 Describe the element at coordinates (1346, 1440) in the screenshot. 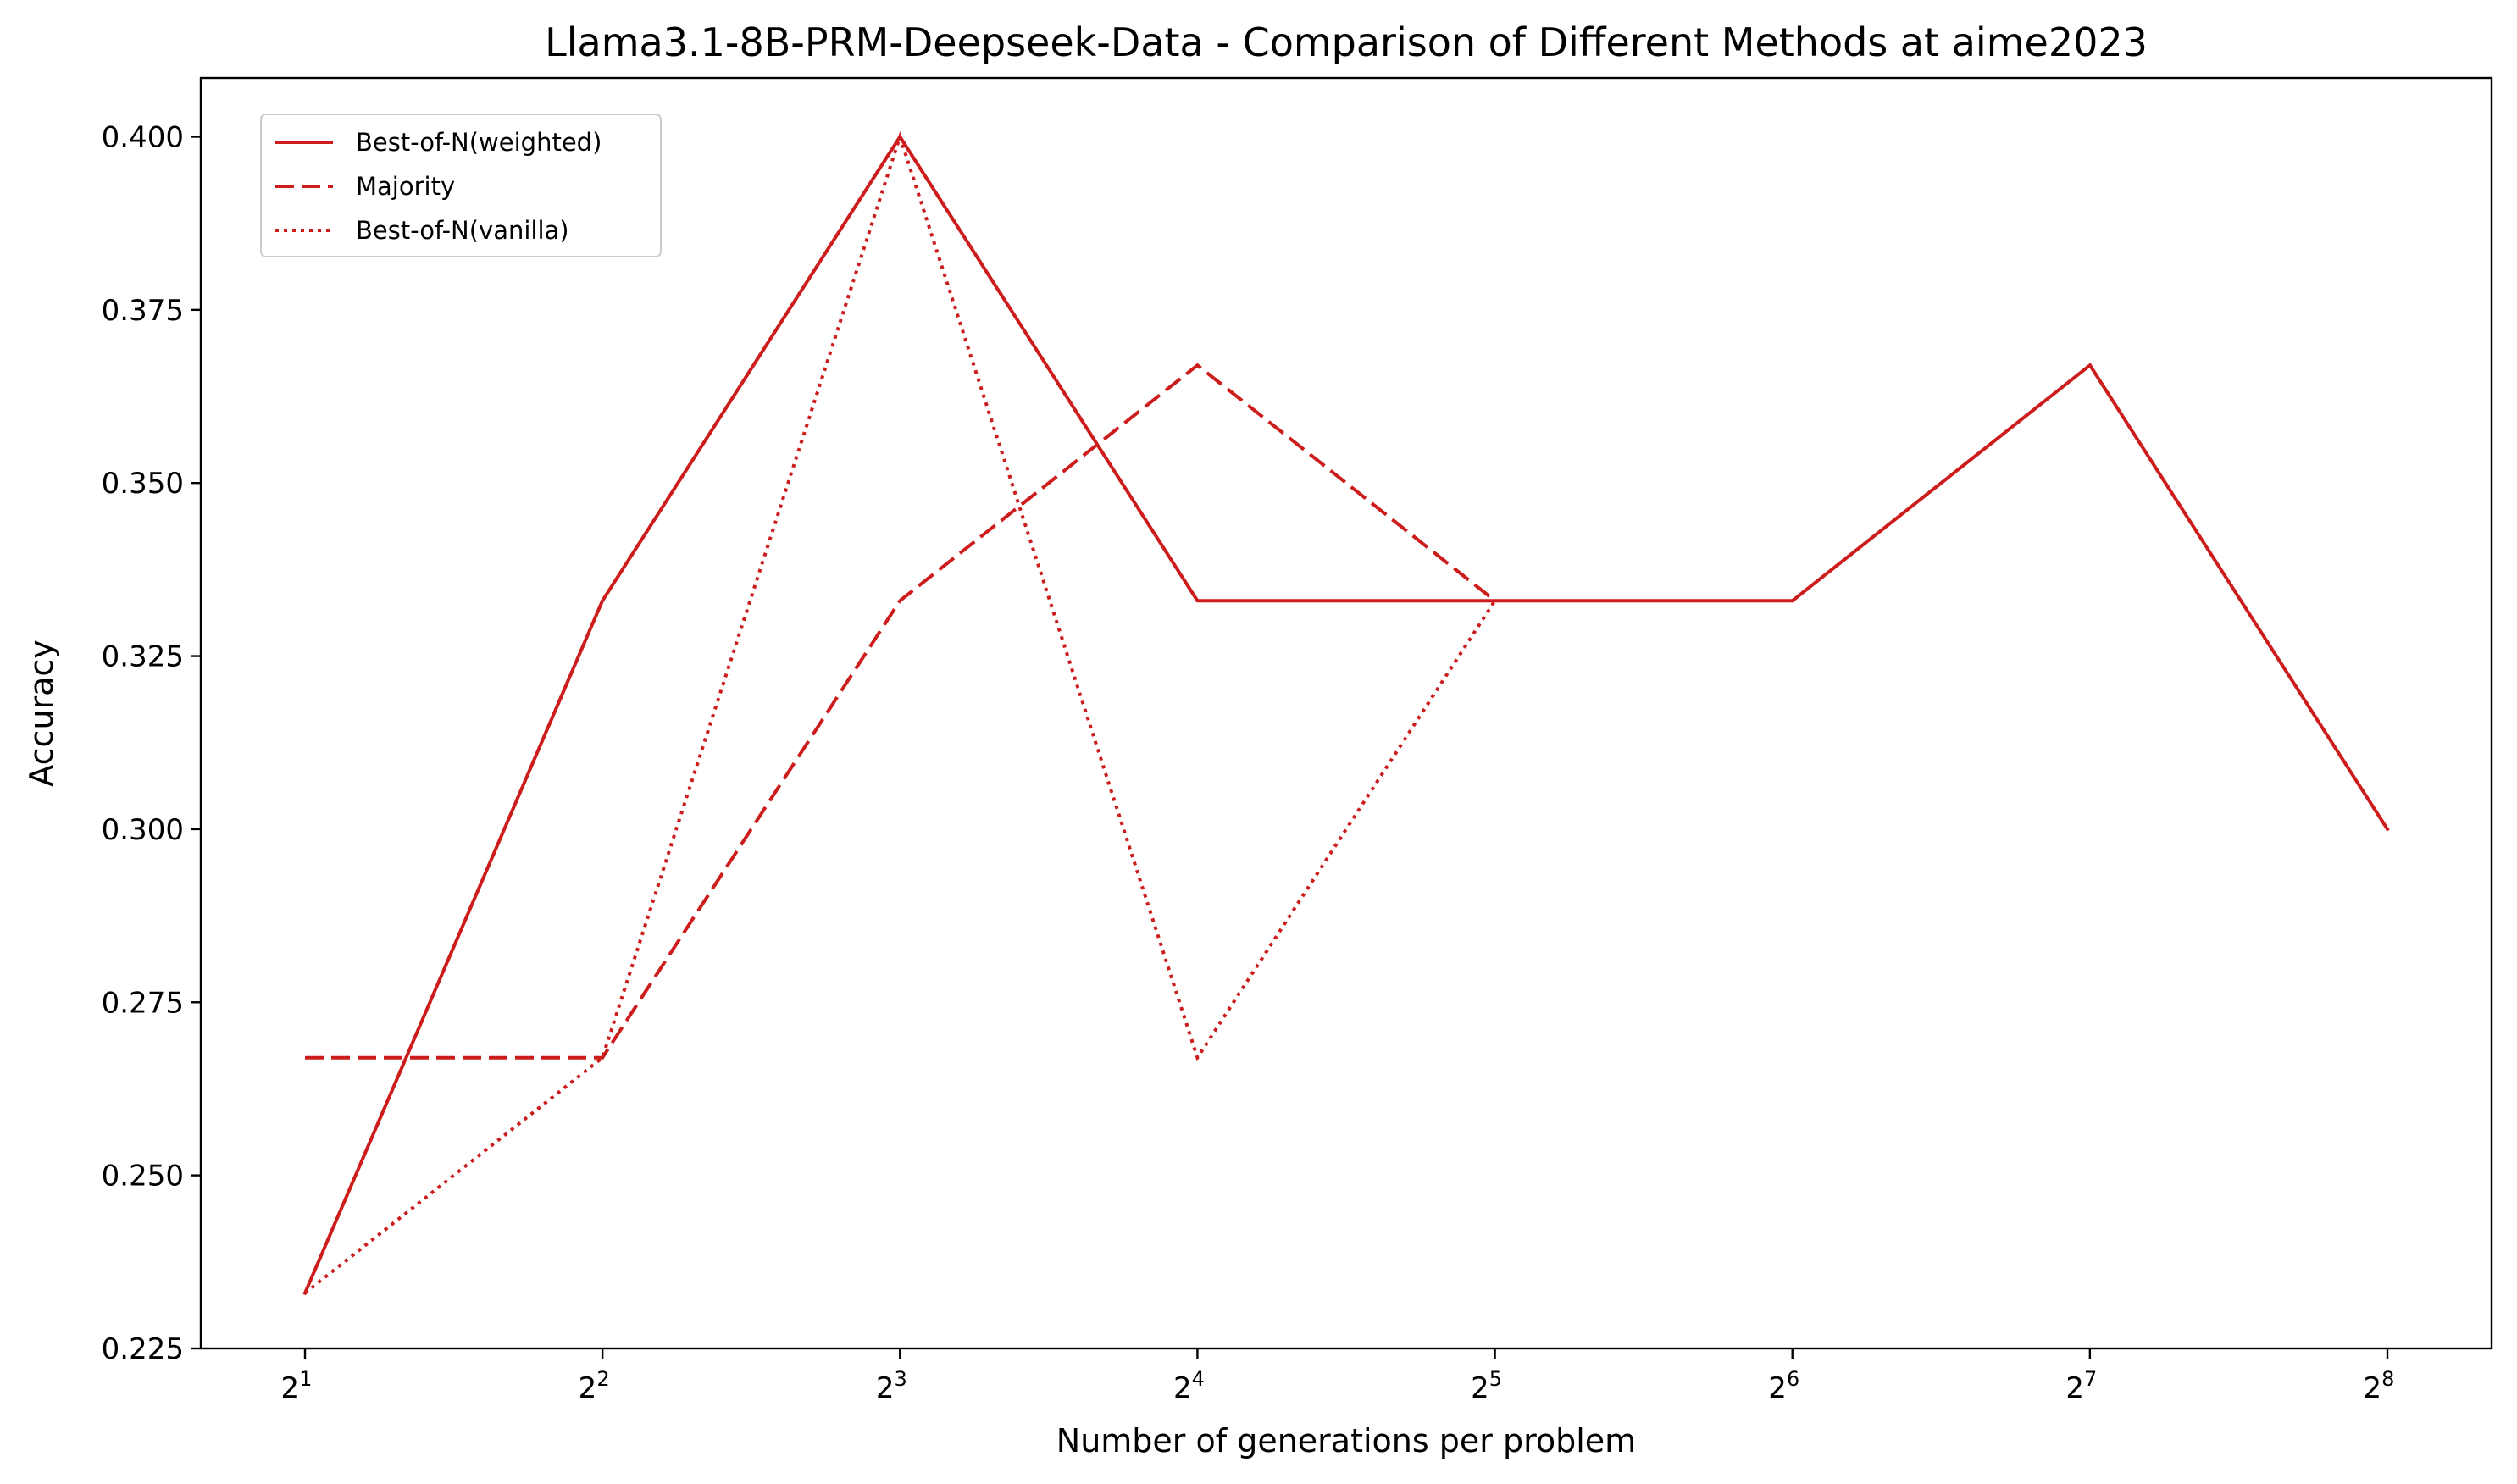

I see `x-axis-label: Number of generations per problem` at that location.